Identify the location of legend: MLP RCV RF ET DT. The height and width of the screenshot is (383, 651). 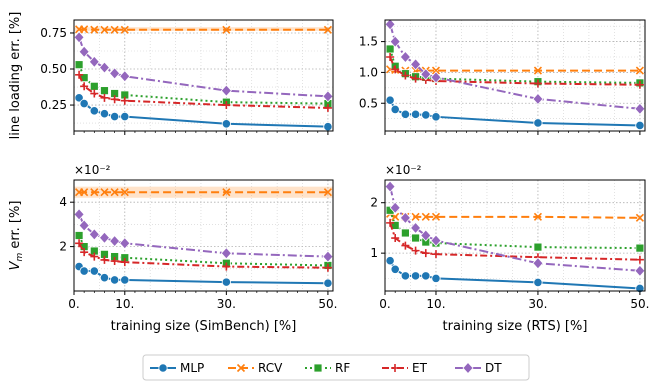
(336, 367).